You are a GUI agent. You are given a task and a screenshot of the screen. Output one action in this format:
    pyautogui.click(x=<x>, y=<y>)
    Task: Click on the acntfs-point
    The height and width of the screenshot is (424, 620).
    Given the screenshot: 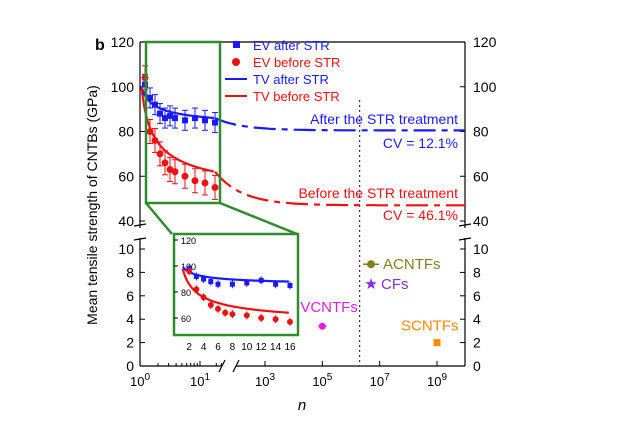 What is the action you would take?
    pyautogui.click(x=371, y=264)
    